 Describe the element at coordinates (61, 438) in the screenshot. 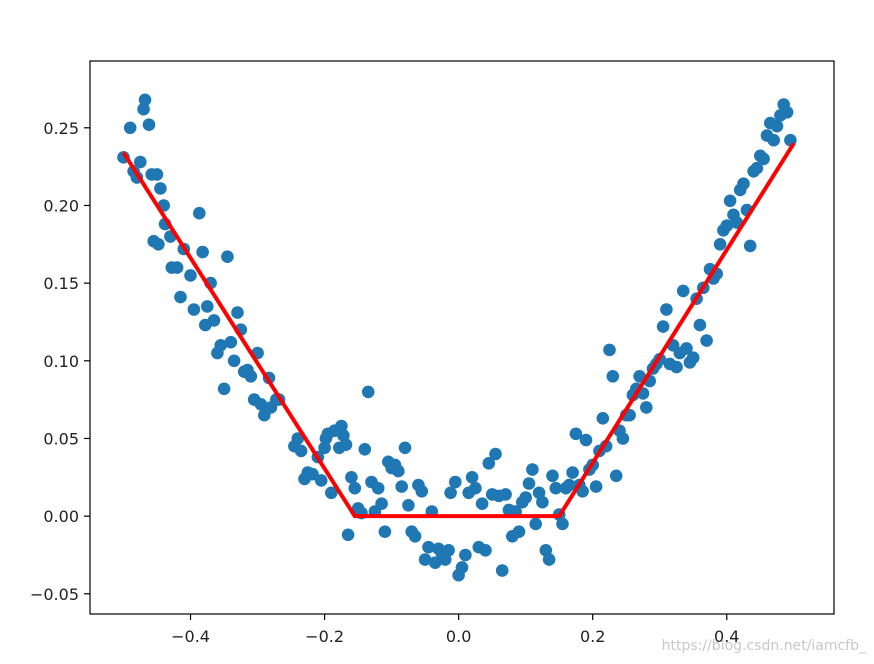

I see `y-tick-label: 0.05` at that location.